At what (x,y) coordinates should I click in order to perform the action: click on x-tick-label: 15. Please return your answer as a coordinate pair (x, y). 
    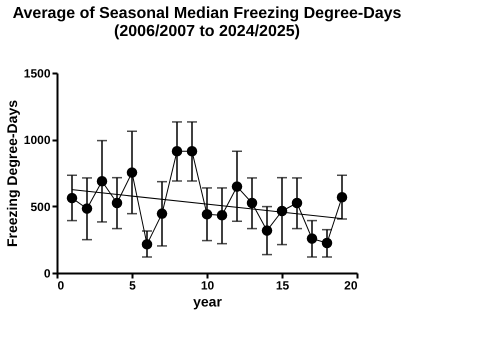
    Looking at the image, I should click on (283, 285).